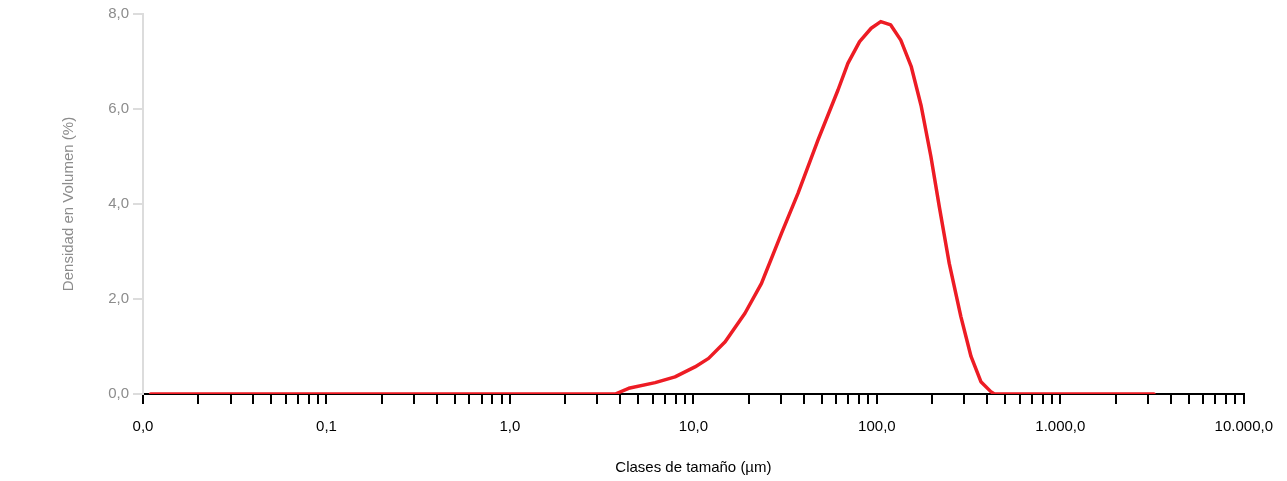 Image resolution: width=1287 pixels, height=481 pixels. What do you see at coordinates (118, 108) in the screenshot?
I see `y-tick-label: 6,0` at bounding box center [118, 108].